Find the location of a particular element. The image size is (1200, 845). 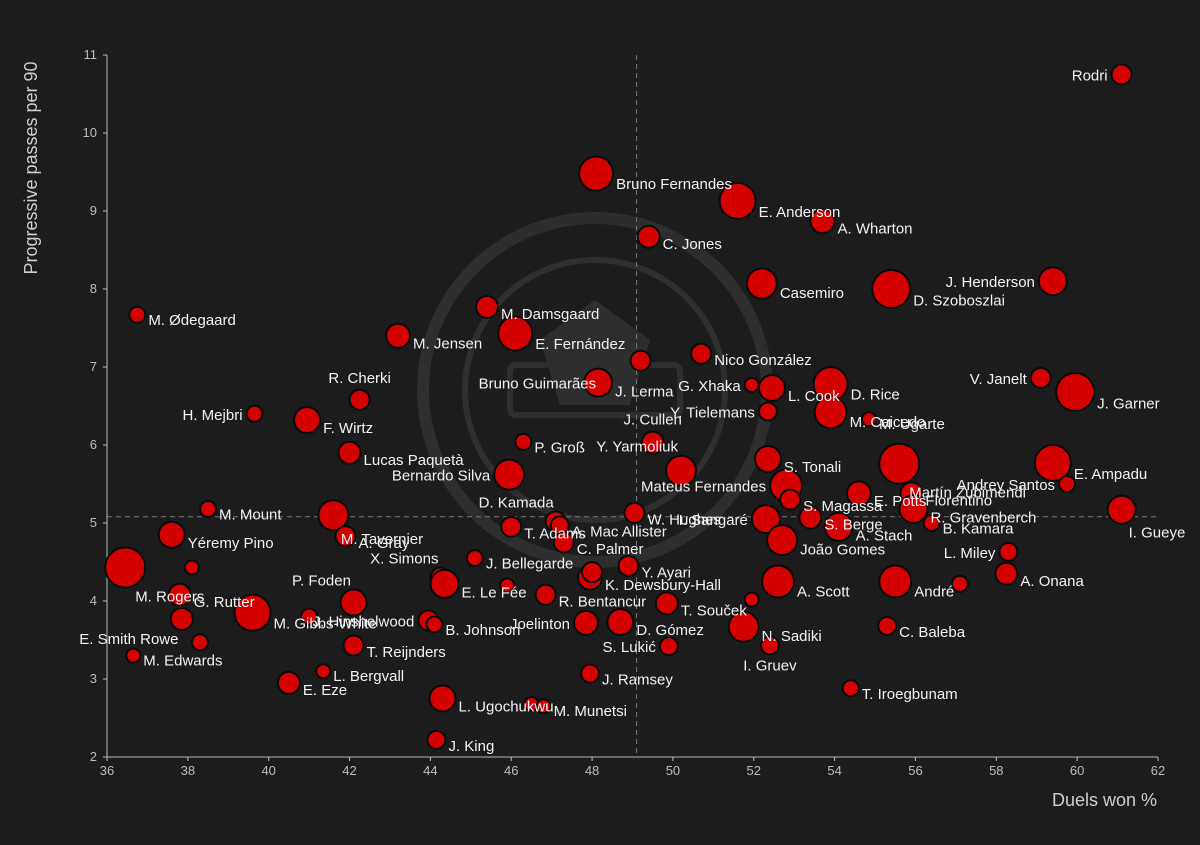

point-label: D. Rice is located at coordinates (875, 395).